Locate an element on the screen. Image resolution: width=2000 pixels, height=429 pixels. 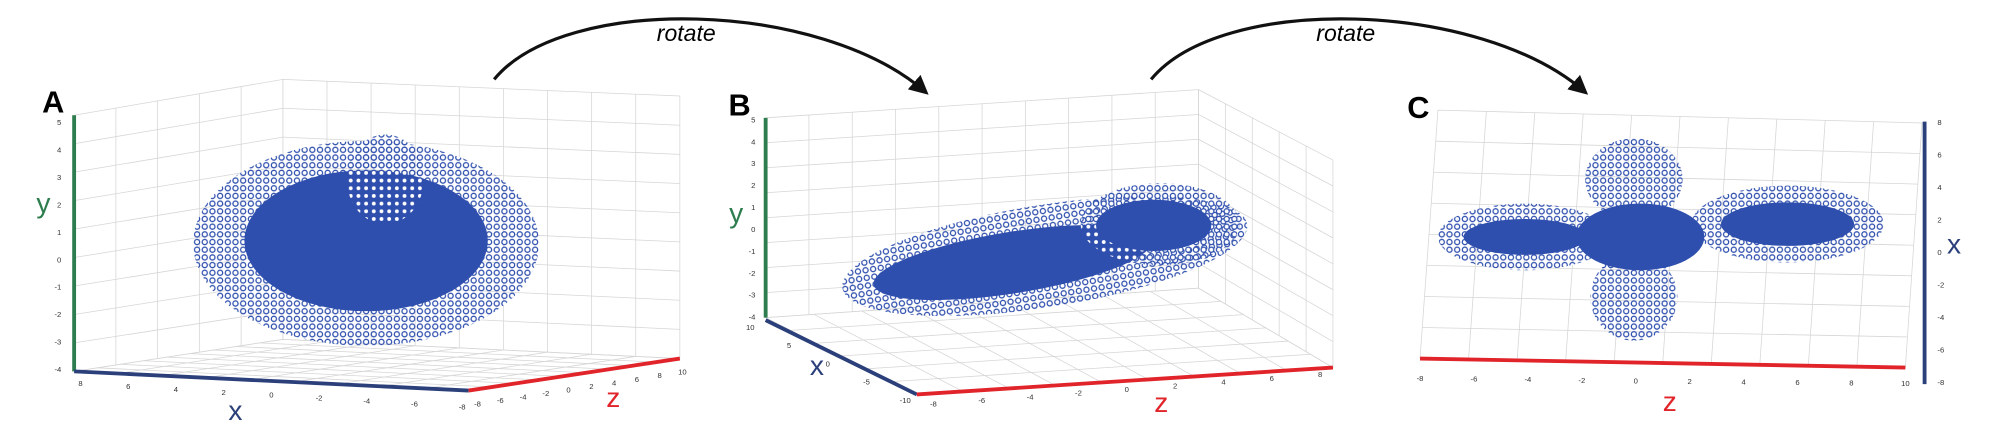
point-cloud is located at coordinates (366, 240).